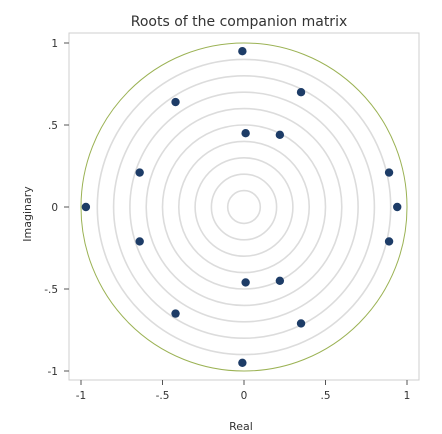  What do you see at coordinates (407, 396) in the screenshot?
I see `x-tick-label: 1` at bounding box center [407, 396].